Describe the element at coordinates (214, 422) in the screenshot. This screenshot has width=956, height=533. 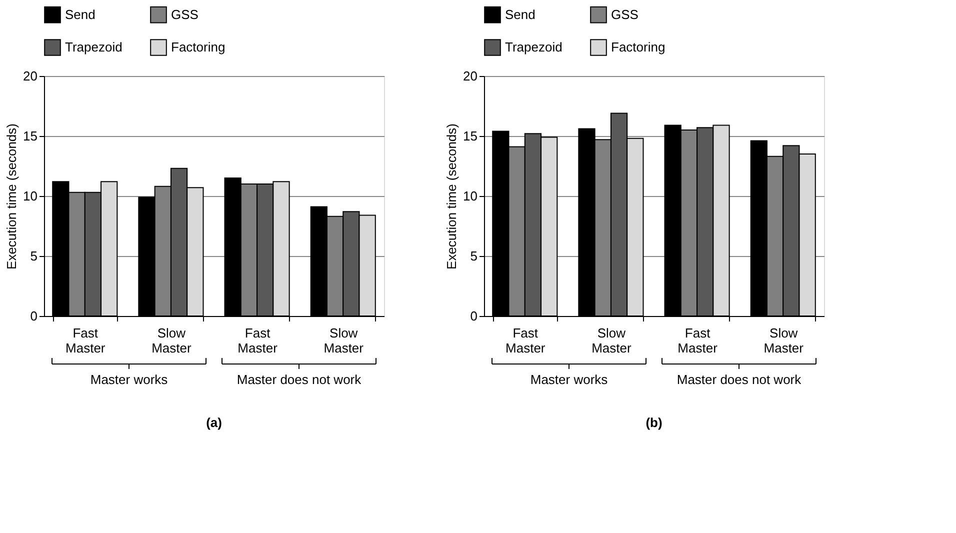
I see `text: (a)` at that location.